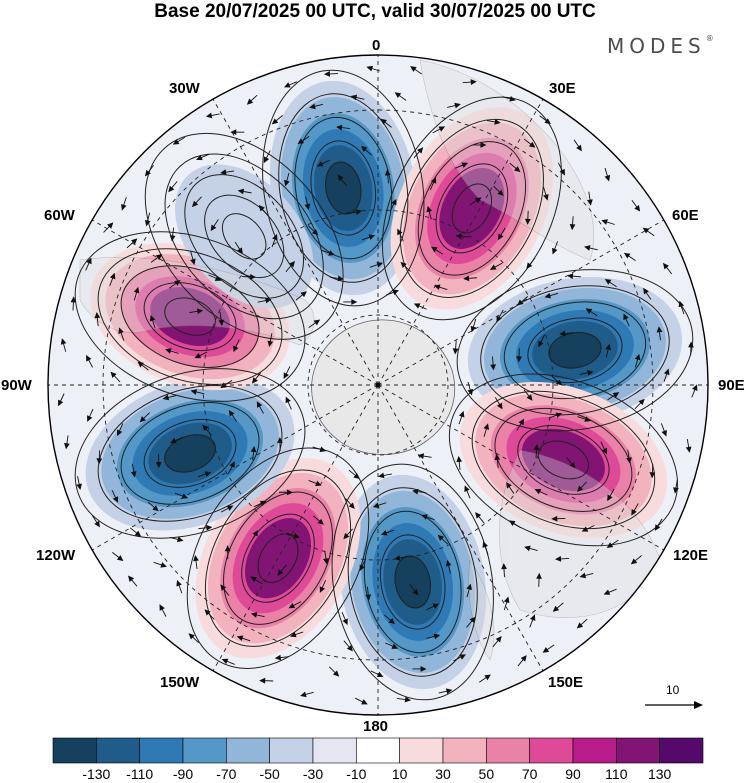 The image size is (750, 783). Describe the element at coordinates (183, 774) in the screenshot. I see `colorbar-label-2: -90` at that location.